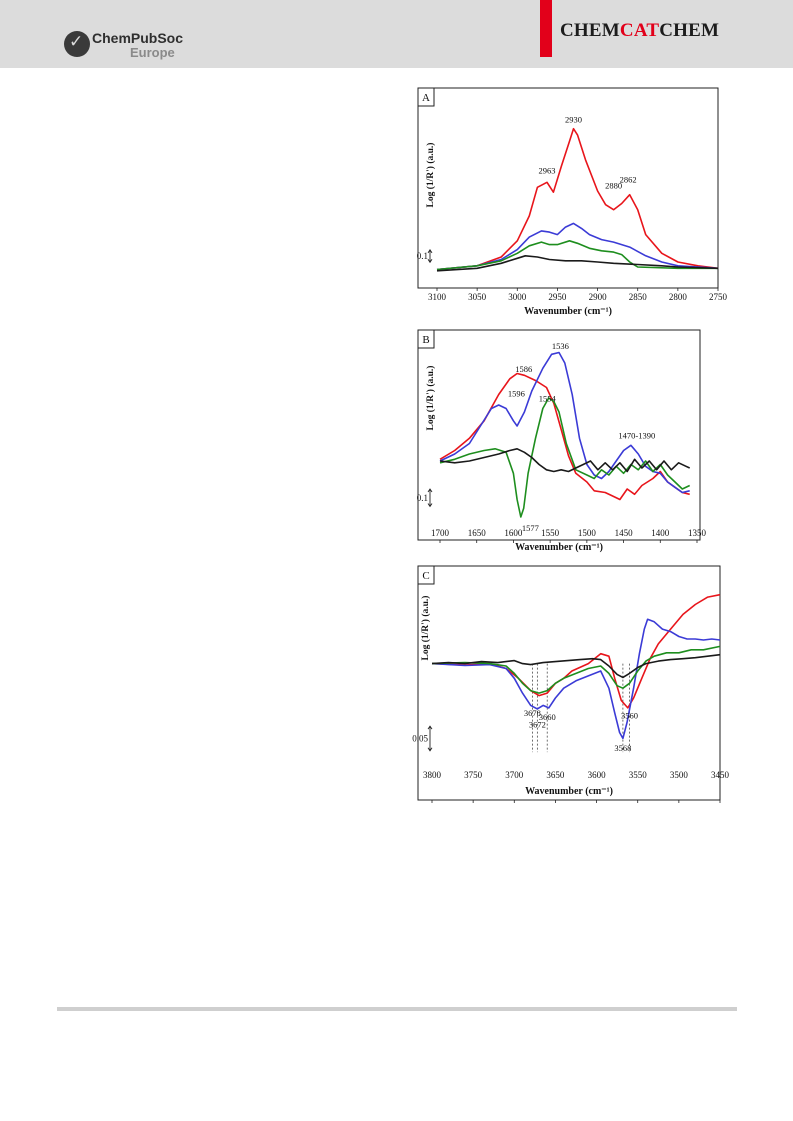 This screenshot has height=1121, width=793. What do you see at coordinates (560, 346) in the screenshot?
I see `peak-label: 1536` at bounding box center [560, 346].